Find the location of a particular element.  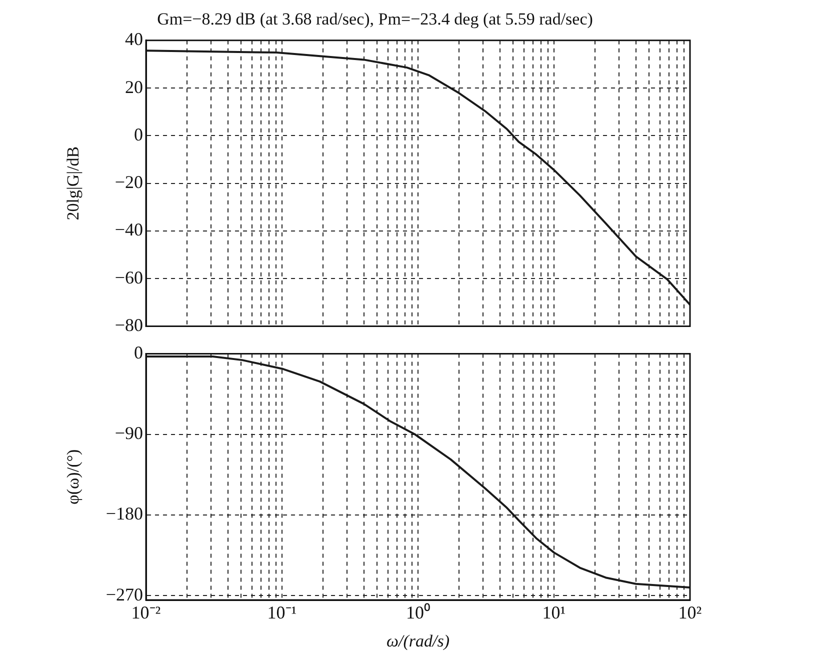

x-axis-title: ω/(rad/s) is located at coordinates (418, 640).